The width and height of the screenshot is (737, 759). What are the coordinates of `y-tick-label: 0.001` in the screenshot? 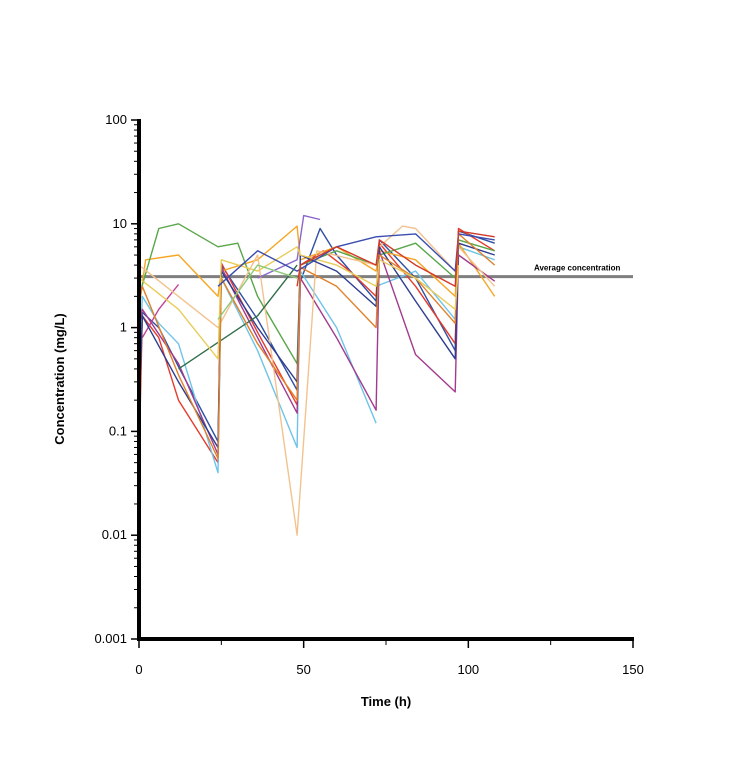 It's located at (110, 638).